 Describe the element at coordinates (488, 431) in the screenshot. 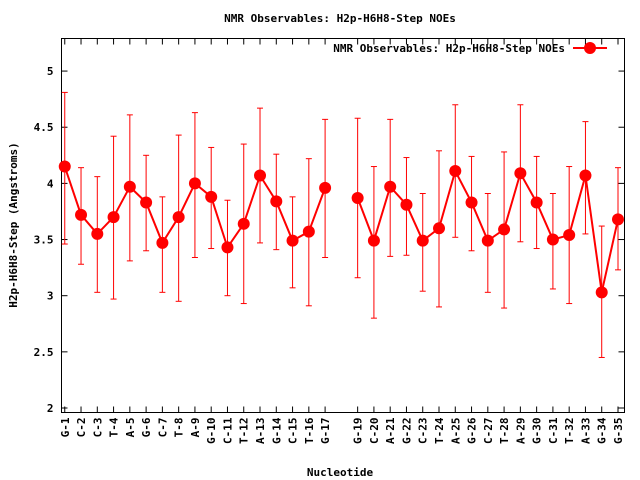

I see `x-tick-label: C-27` at that location.